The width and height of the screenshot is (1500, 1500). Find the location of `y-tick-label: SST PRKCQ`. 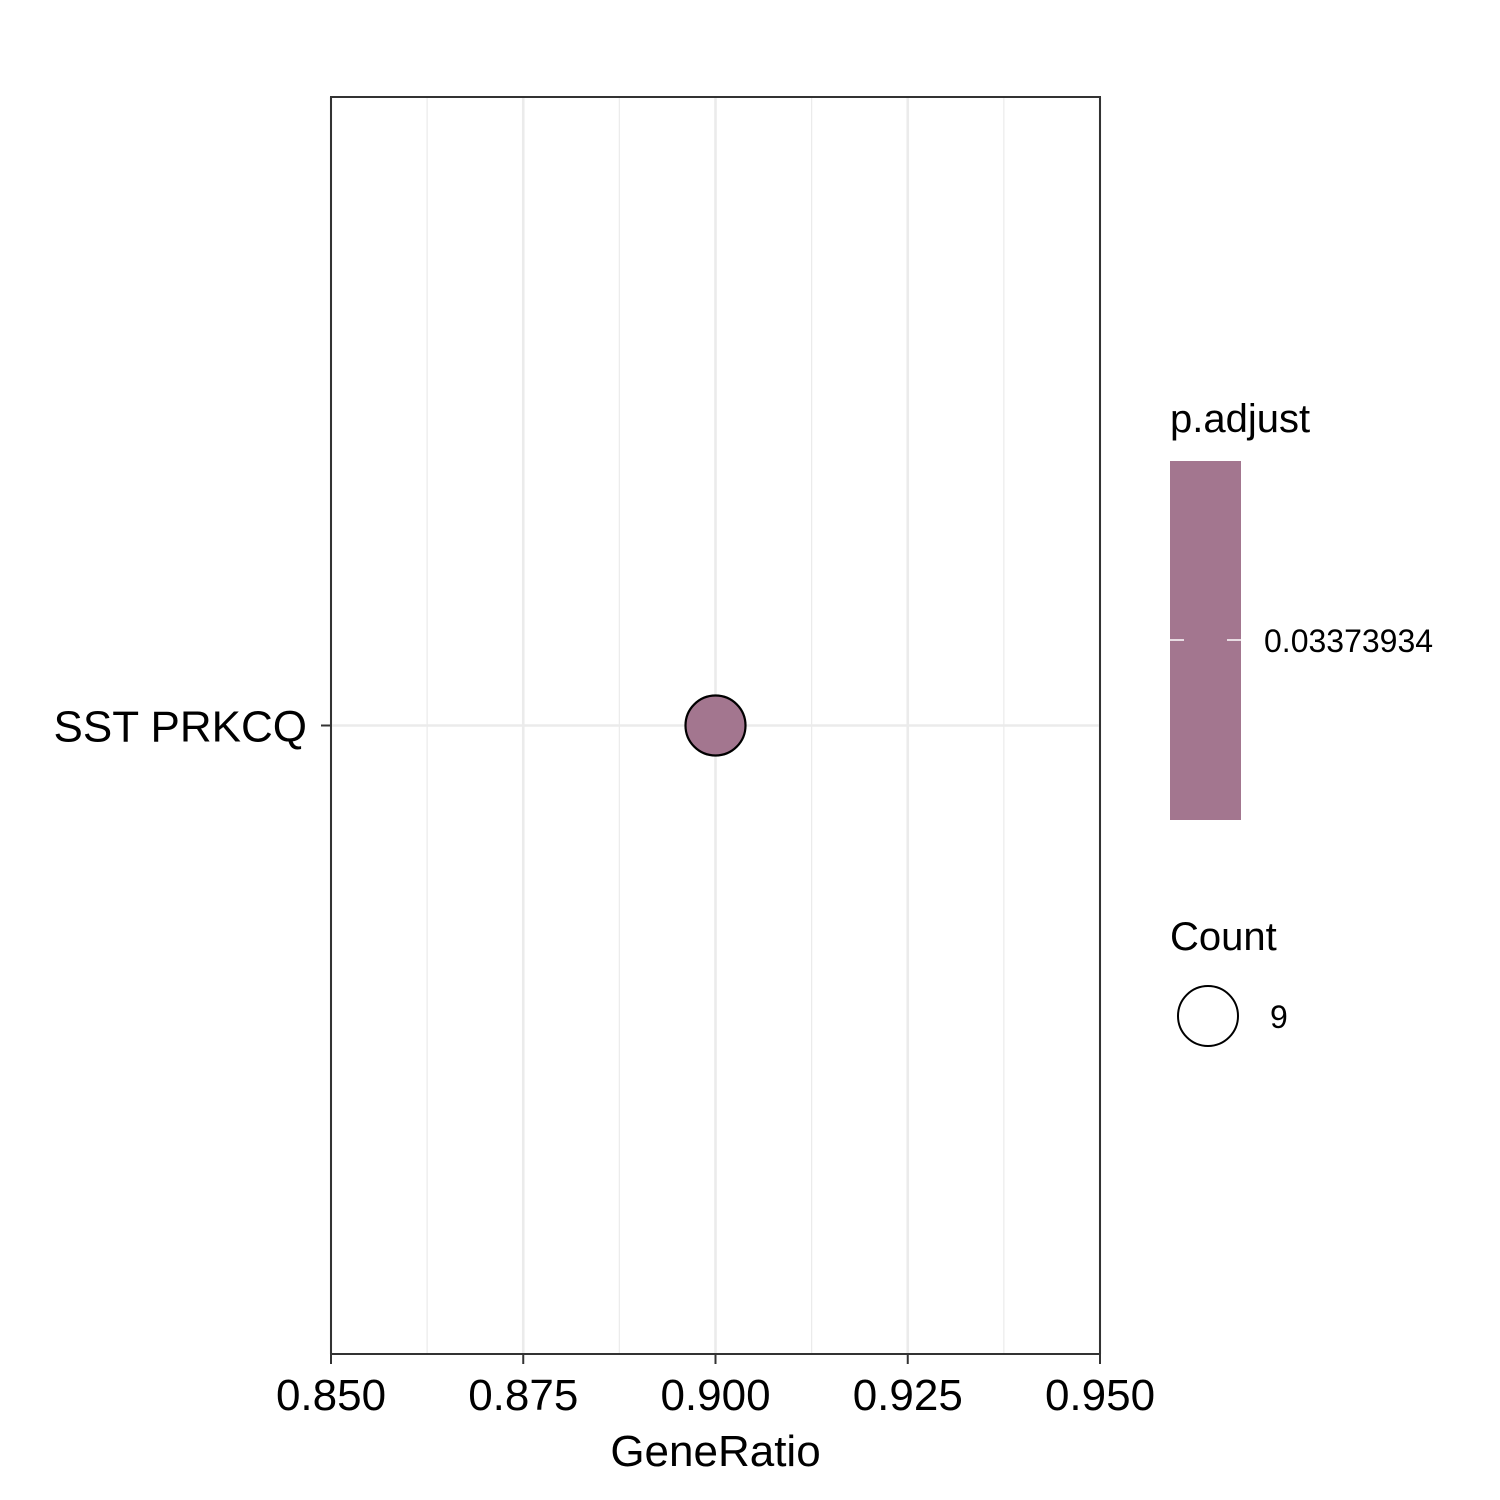

y-tick-label: SST PRKCQ is located at coordinates (180, 727).